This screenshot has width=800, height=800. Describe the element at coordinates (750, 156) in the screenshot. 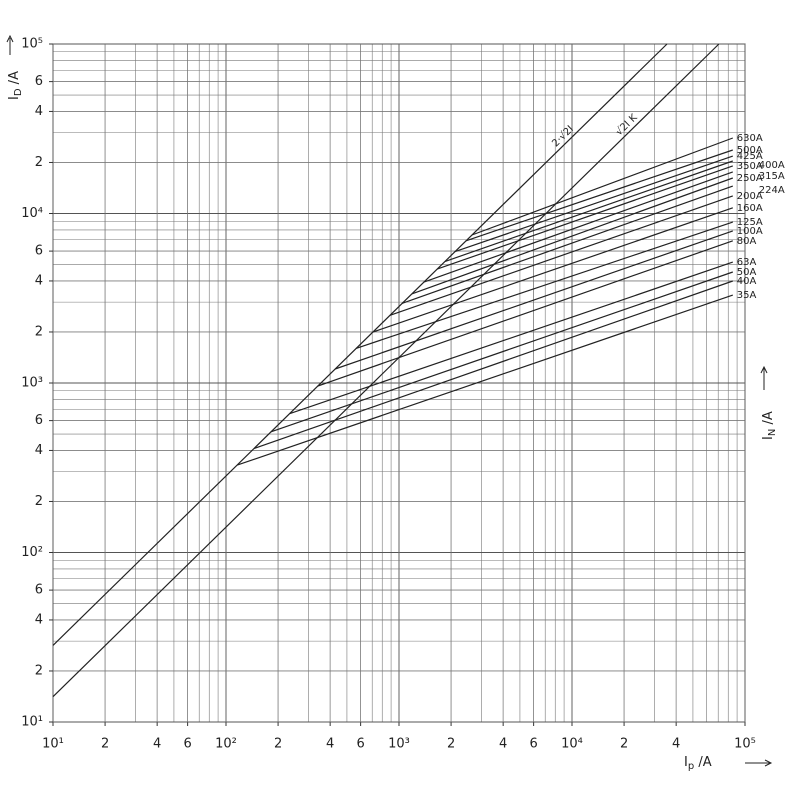

I see `legend-label: 425A` at that location.